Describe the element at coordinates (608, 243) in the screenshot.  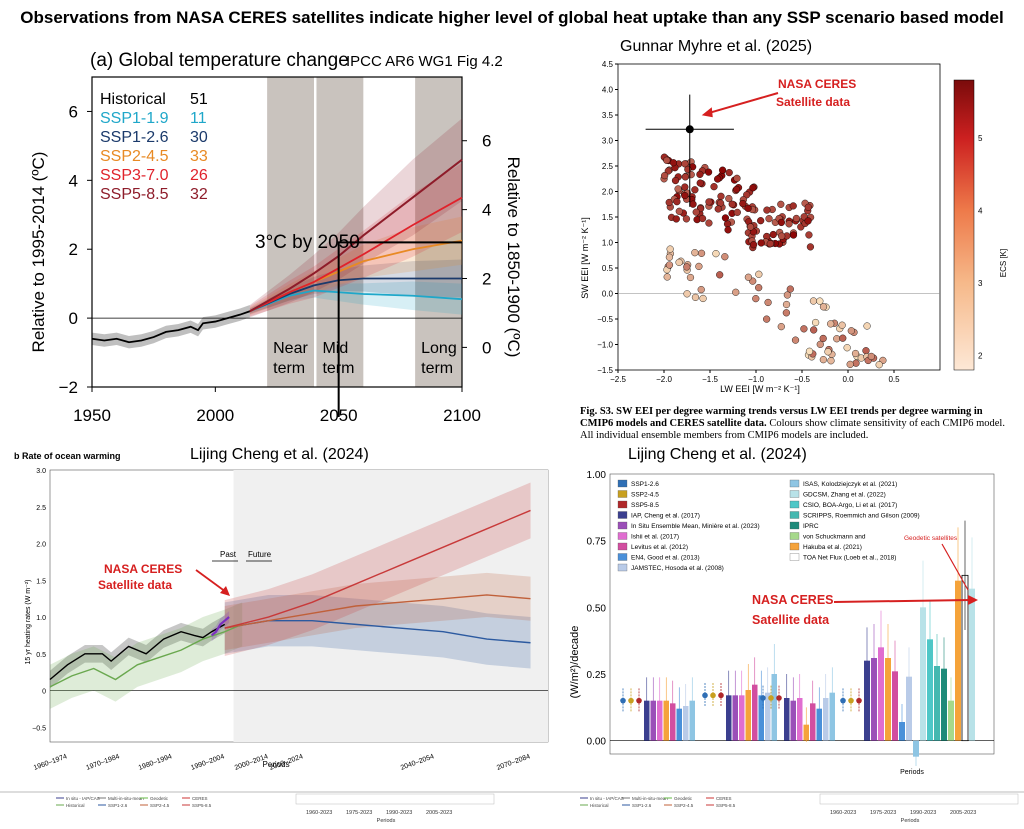
I see `myhre-ytick-label: 1.0` at that location.